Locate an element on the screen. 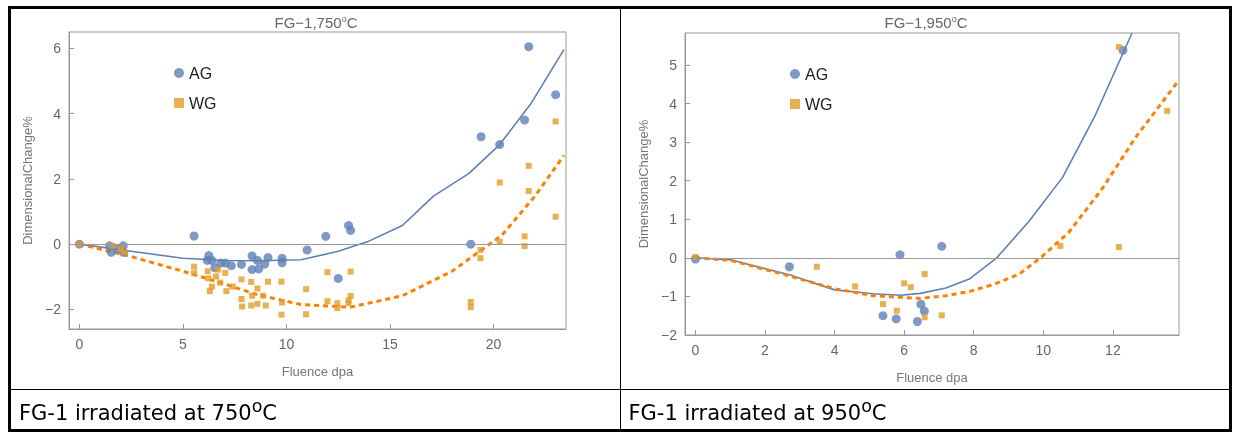 The width and height of the screenshot is (1239, 433). x-tick-label: 2 is located at coordinates (764, 350).